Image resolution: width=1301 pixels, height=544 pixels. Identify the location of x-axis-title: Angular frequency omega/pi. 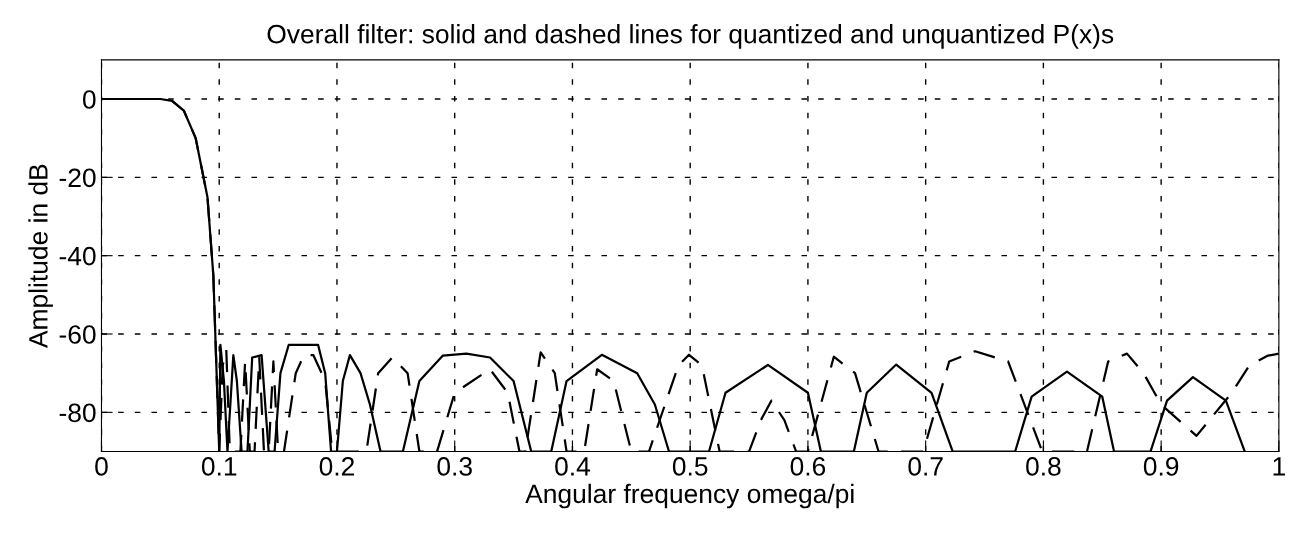
(689, 496).